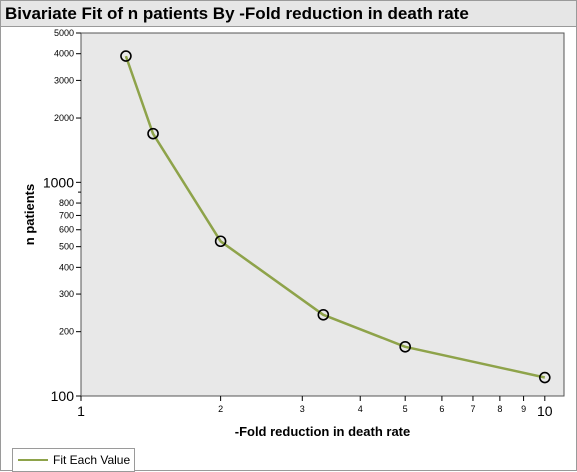 Image resolution: width=577 pixels, height=472 pixels. What do you see at coordinates (499, 409) in the screenshot?
I see `x-tick-label: 8` at bounding box center [499, 409].